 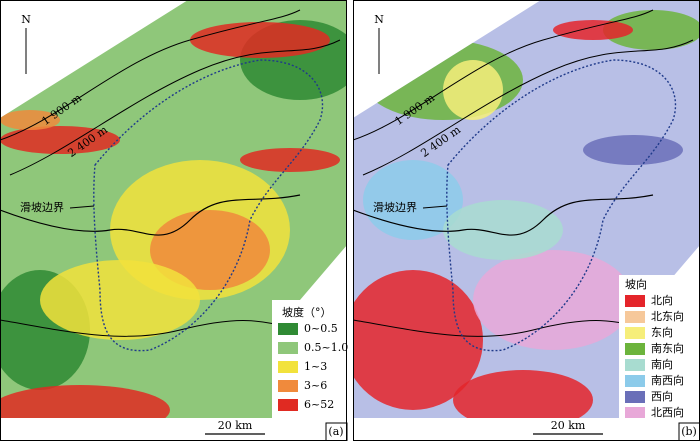 What do you see at coordinates (335, 431) in the screenshot?
I see `panel-label: (a)` at bounding box center [335, 431].